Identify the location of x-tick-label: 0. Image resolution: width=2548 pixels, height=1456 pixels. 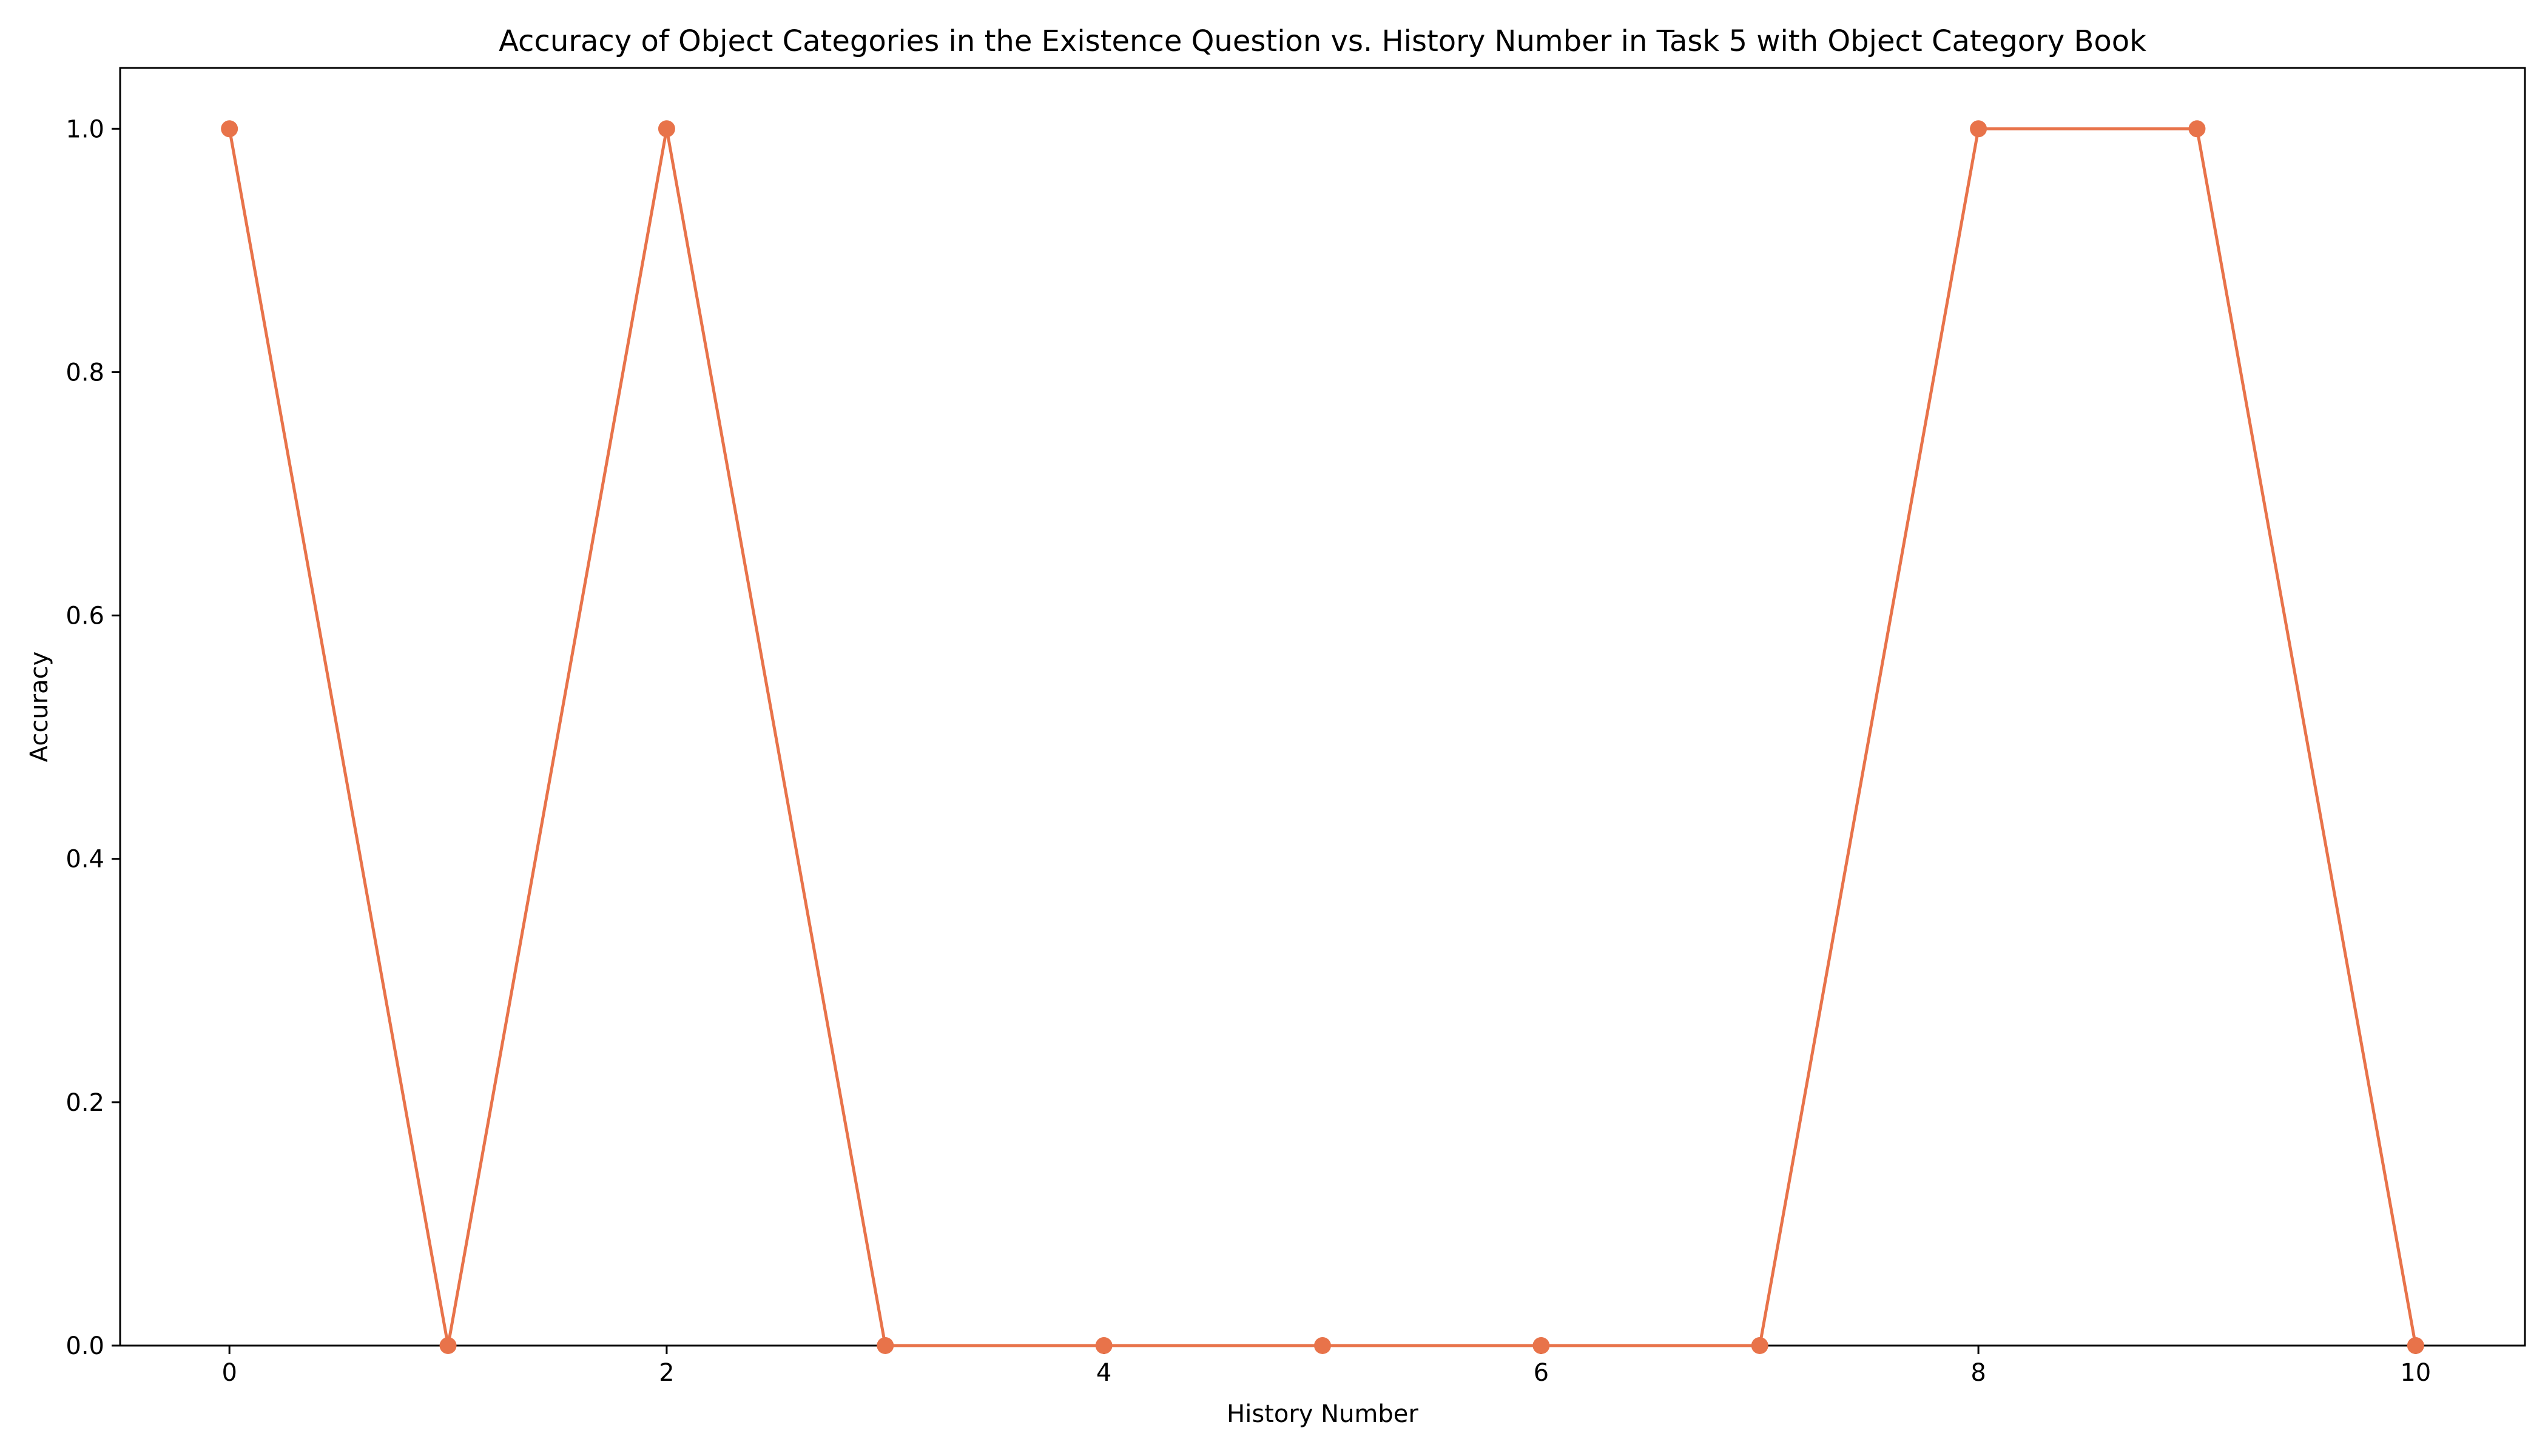
(229, 1373).